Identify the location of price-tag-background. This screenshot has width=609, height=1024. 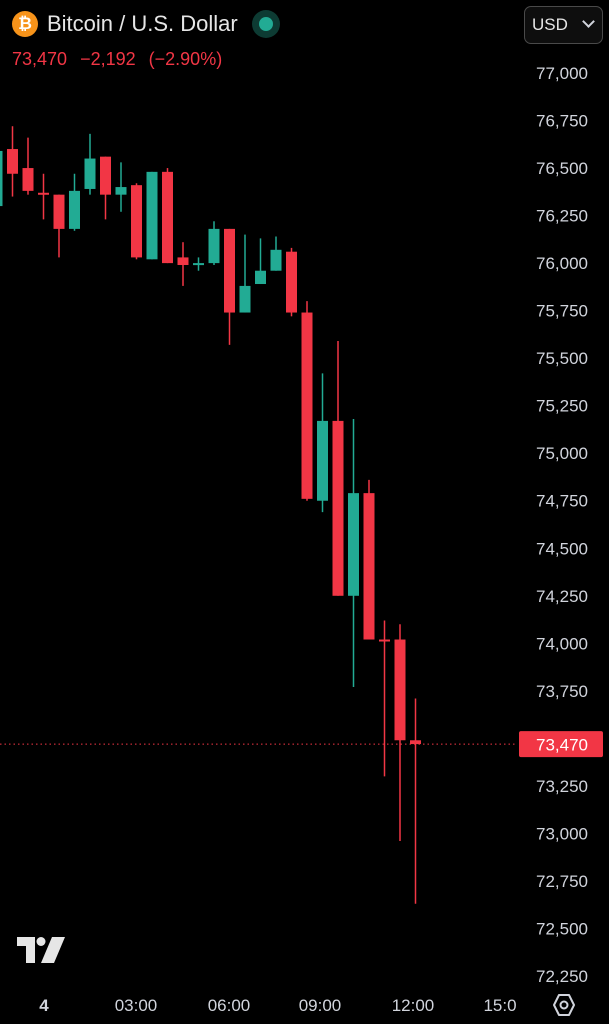
(561, 744).